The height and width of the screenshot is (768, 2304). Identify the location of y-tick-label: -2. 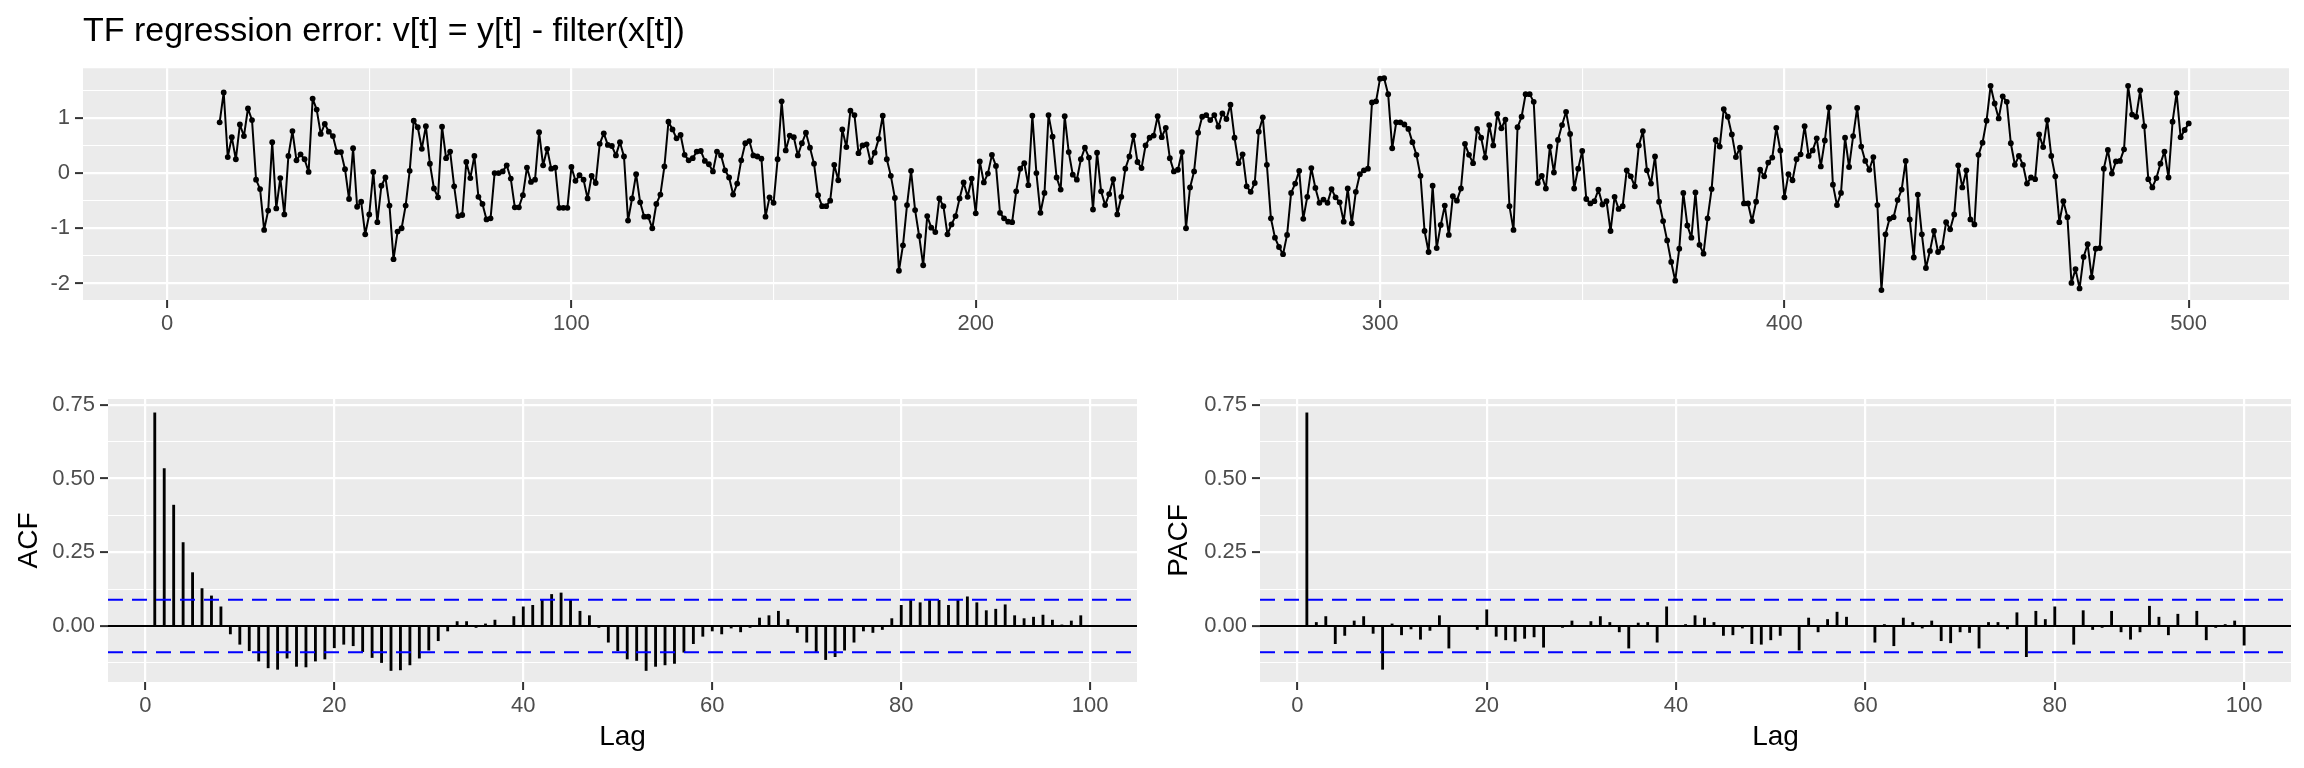
(60, 282).